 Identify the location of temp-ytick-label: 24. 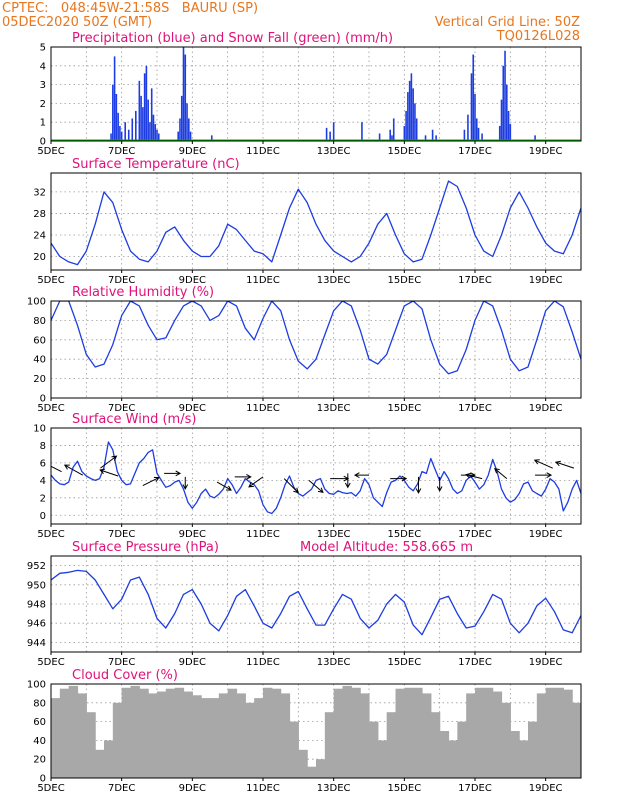
(39, 235).